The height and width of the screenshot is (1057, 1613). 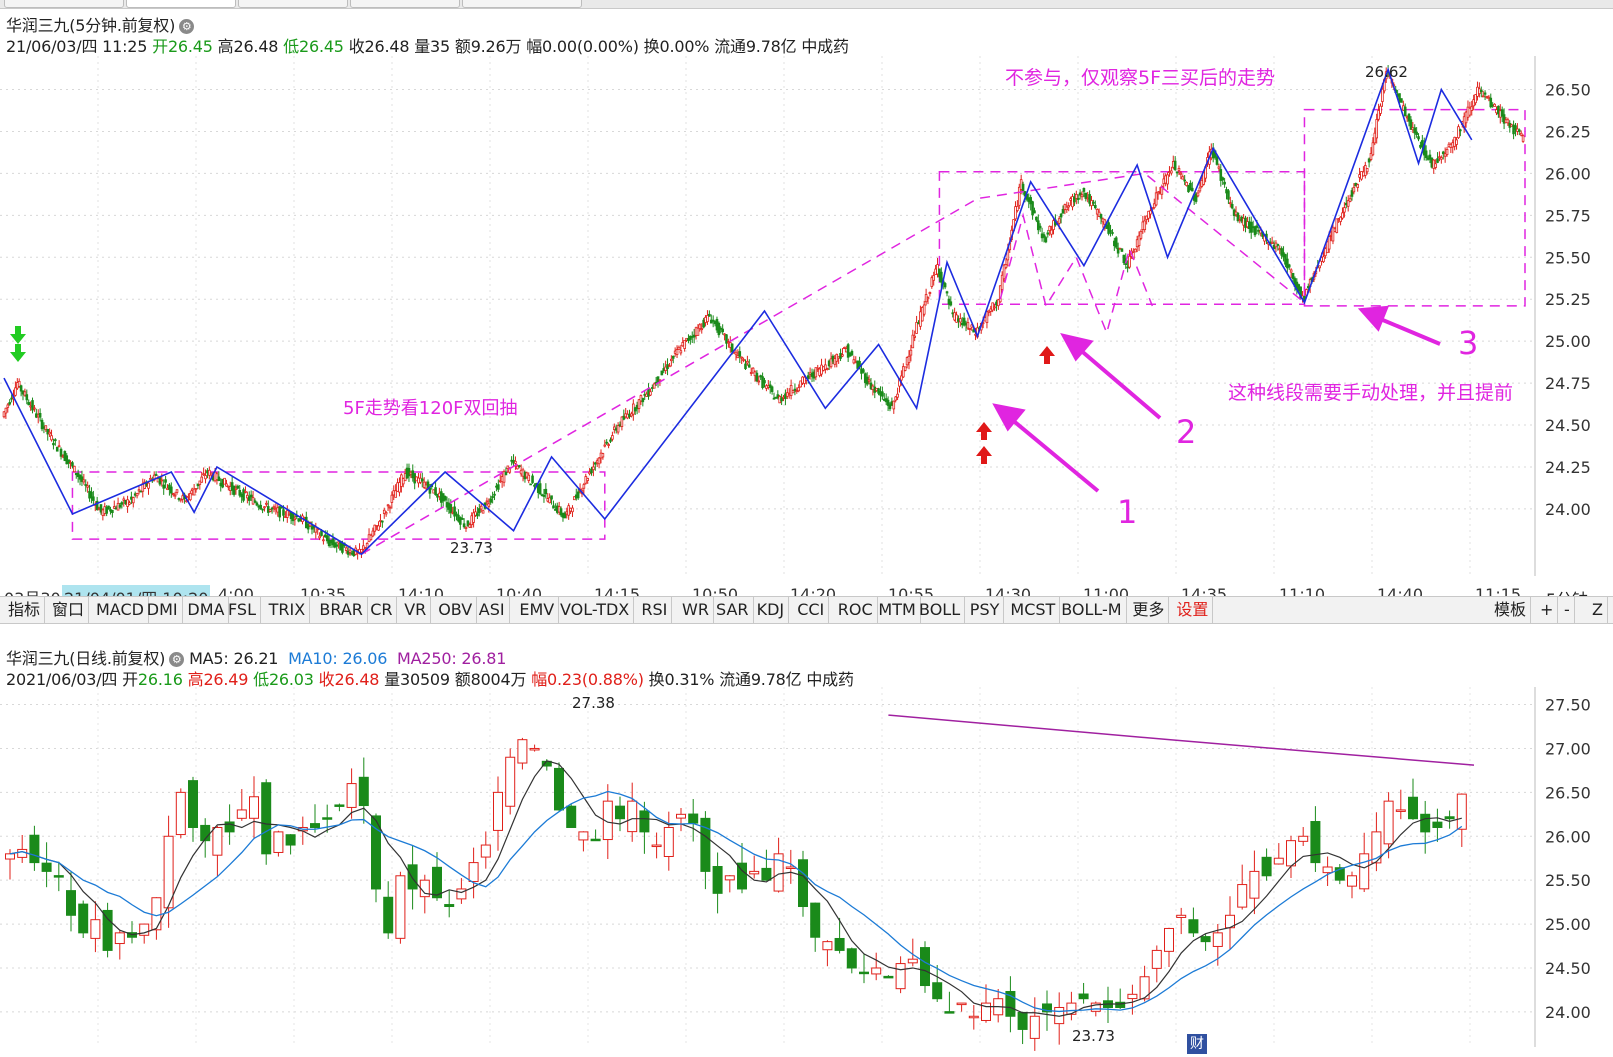 I want to click on indicator-tab-emv: EMV, so click(x=537, y=610).